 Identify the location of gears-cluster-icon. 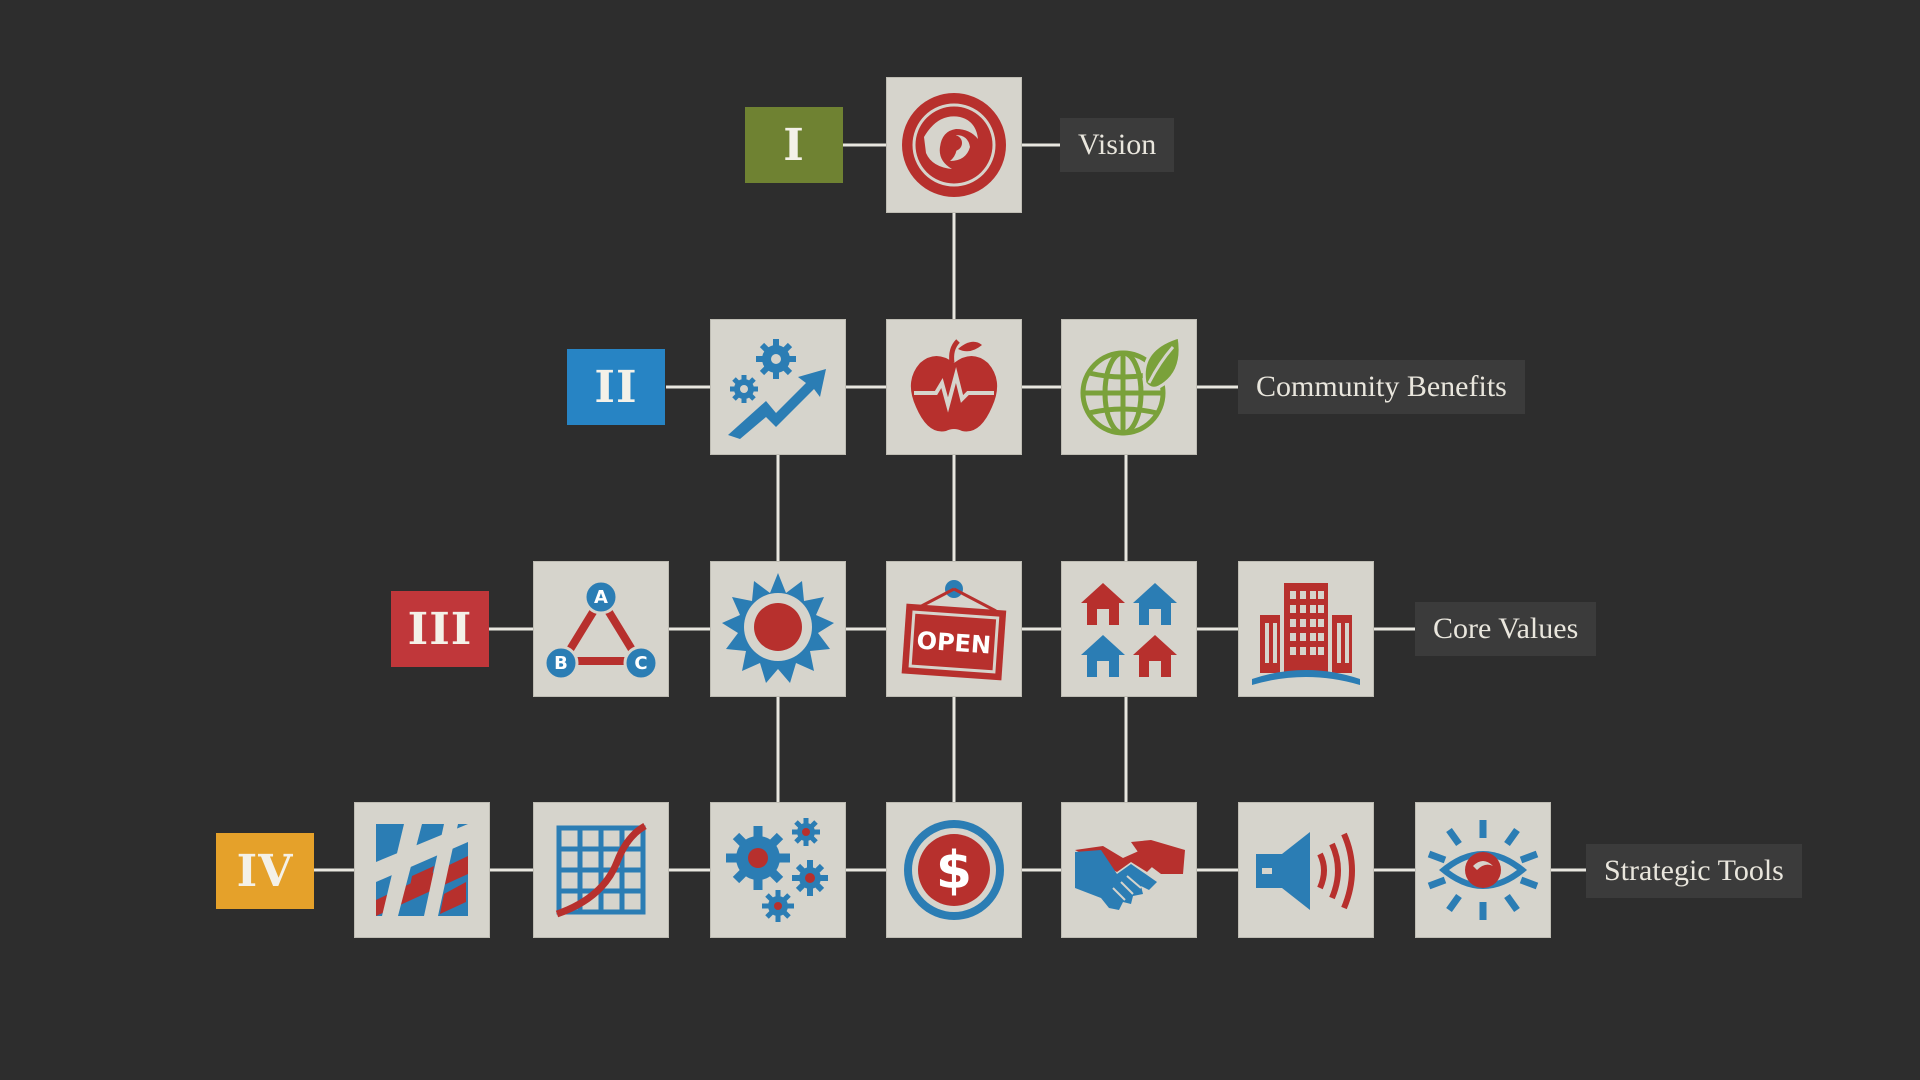
(777, 870).